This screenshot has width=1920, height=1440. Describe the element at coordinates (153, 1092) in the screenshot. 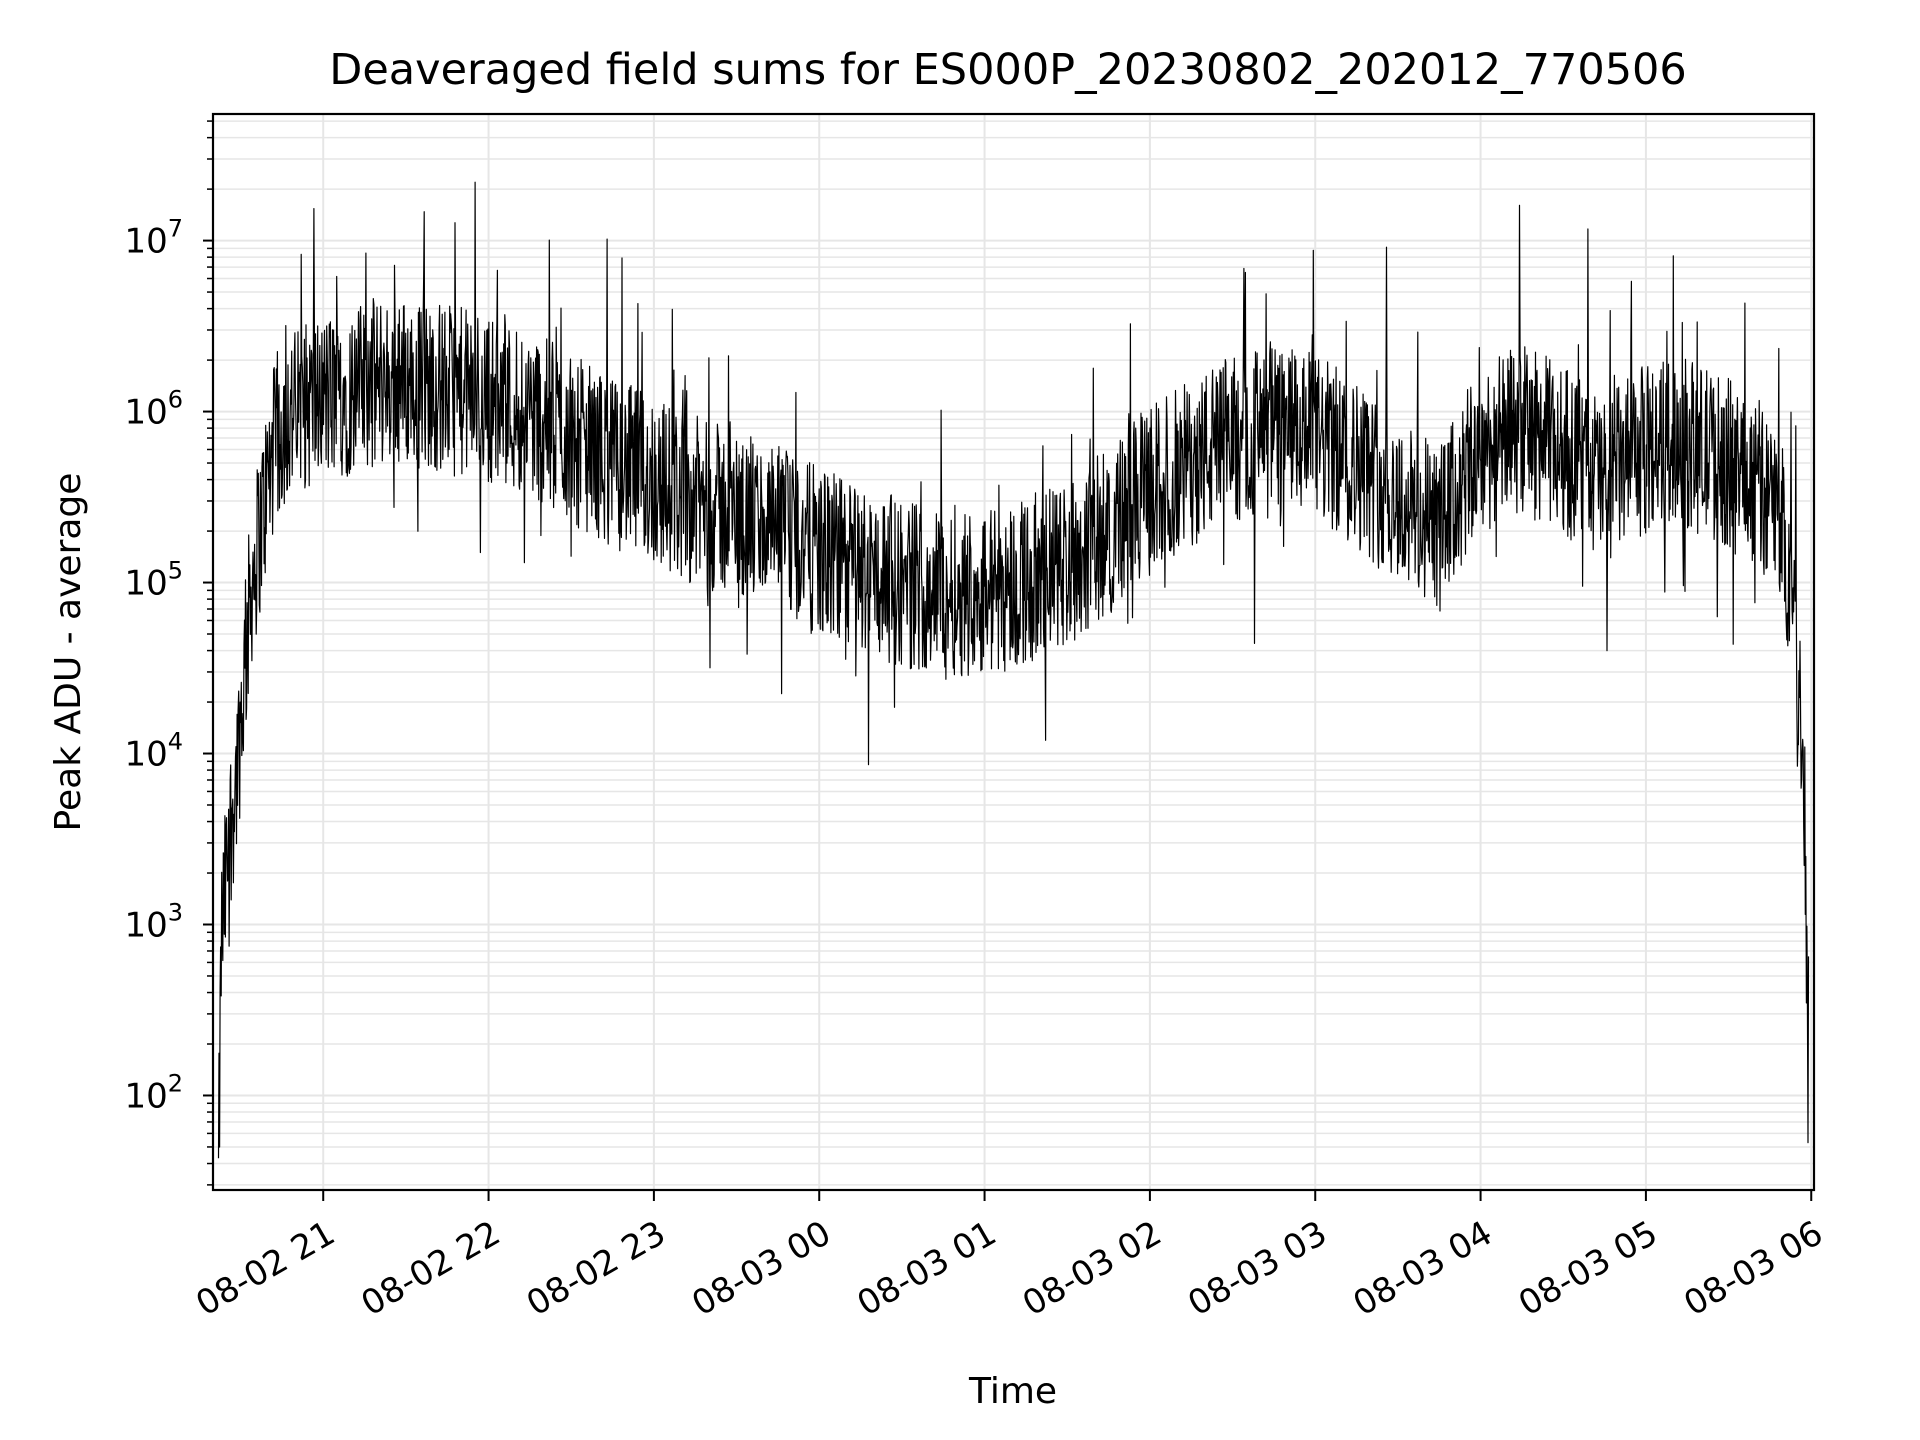

I see `y-tick-label: 10²` at that location.